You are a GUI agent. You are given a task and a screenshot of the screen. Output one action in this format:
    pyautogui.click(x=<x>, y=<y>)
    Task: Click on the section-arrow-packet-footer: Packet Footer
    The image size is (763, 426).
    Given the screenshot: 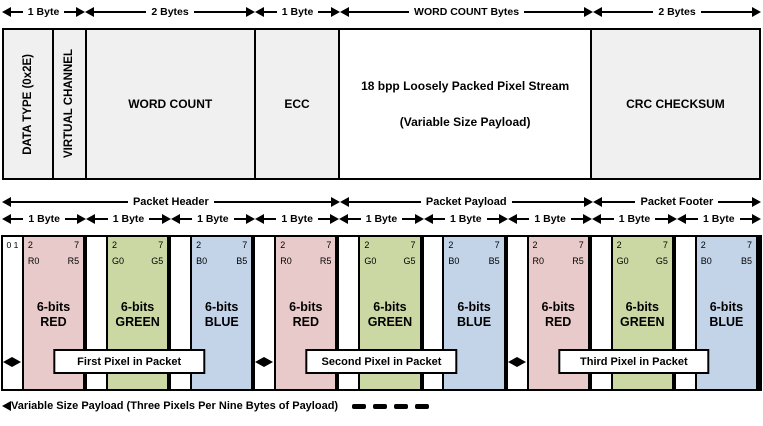 What is the action you would take?
    pyautogui.click(x=676, y=202)
    